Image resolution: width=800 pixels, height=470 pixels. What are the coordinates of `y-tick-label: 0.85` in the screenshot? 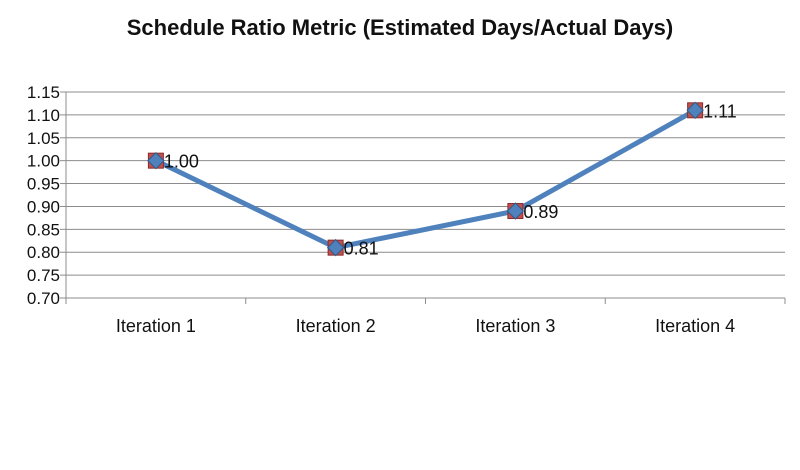 It's located at (43, 229).